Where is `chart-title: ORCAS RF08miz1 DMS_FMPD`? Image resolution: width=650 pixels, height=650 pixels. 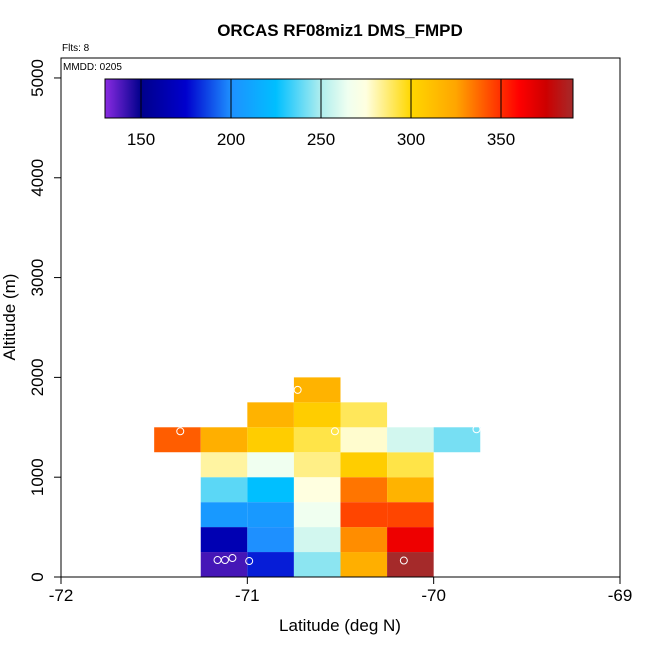
chart-title: ORCAS RF08miz1 DMS_FMPD is located at coordinates (340, 30).